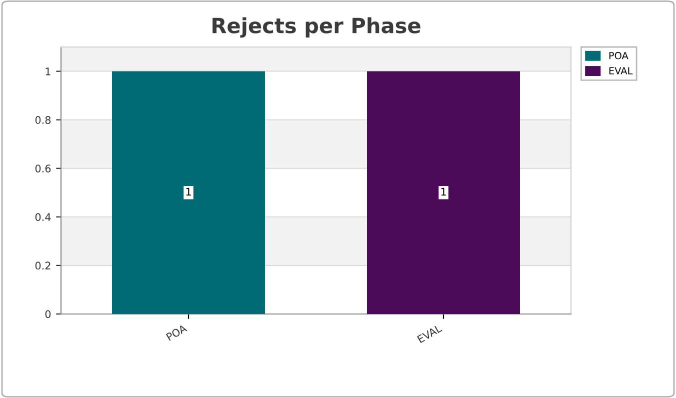 This screenshot has height=398, width=676. Describe the element at coordinates (43, 168) in the screenshot. I see `y-tick-label: 0.6` at that location.